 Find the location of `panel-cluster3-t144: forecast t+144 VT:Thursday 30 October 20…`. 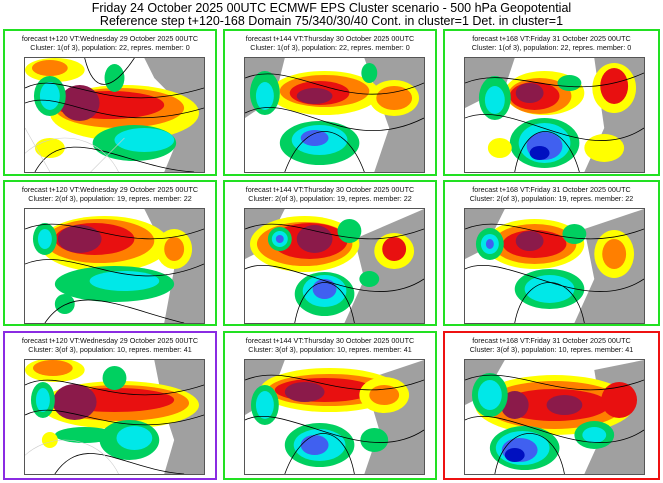

panel-cluster3-t144: forecast t+144 VT:Thursday 30 October 20… is located at coordinates (330, 405).